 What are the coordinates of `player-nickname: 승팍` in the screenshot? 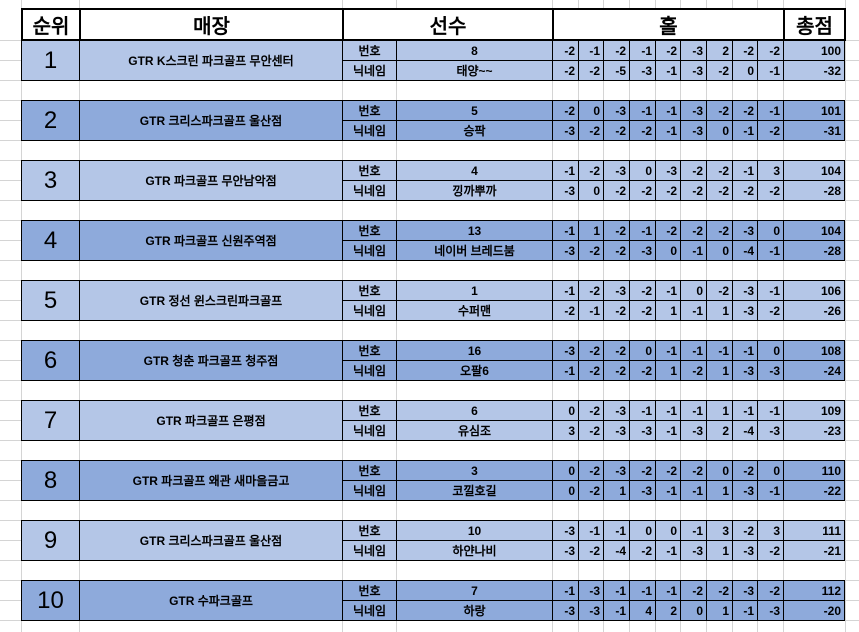 It's located at (474, 130).